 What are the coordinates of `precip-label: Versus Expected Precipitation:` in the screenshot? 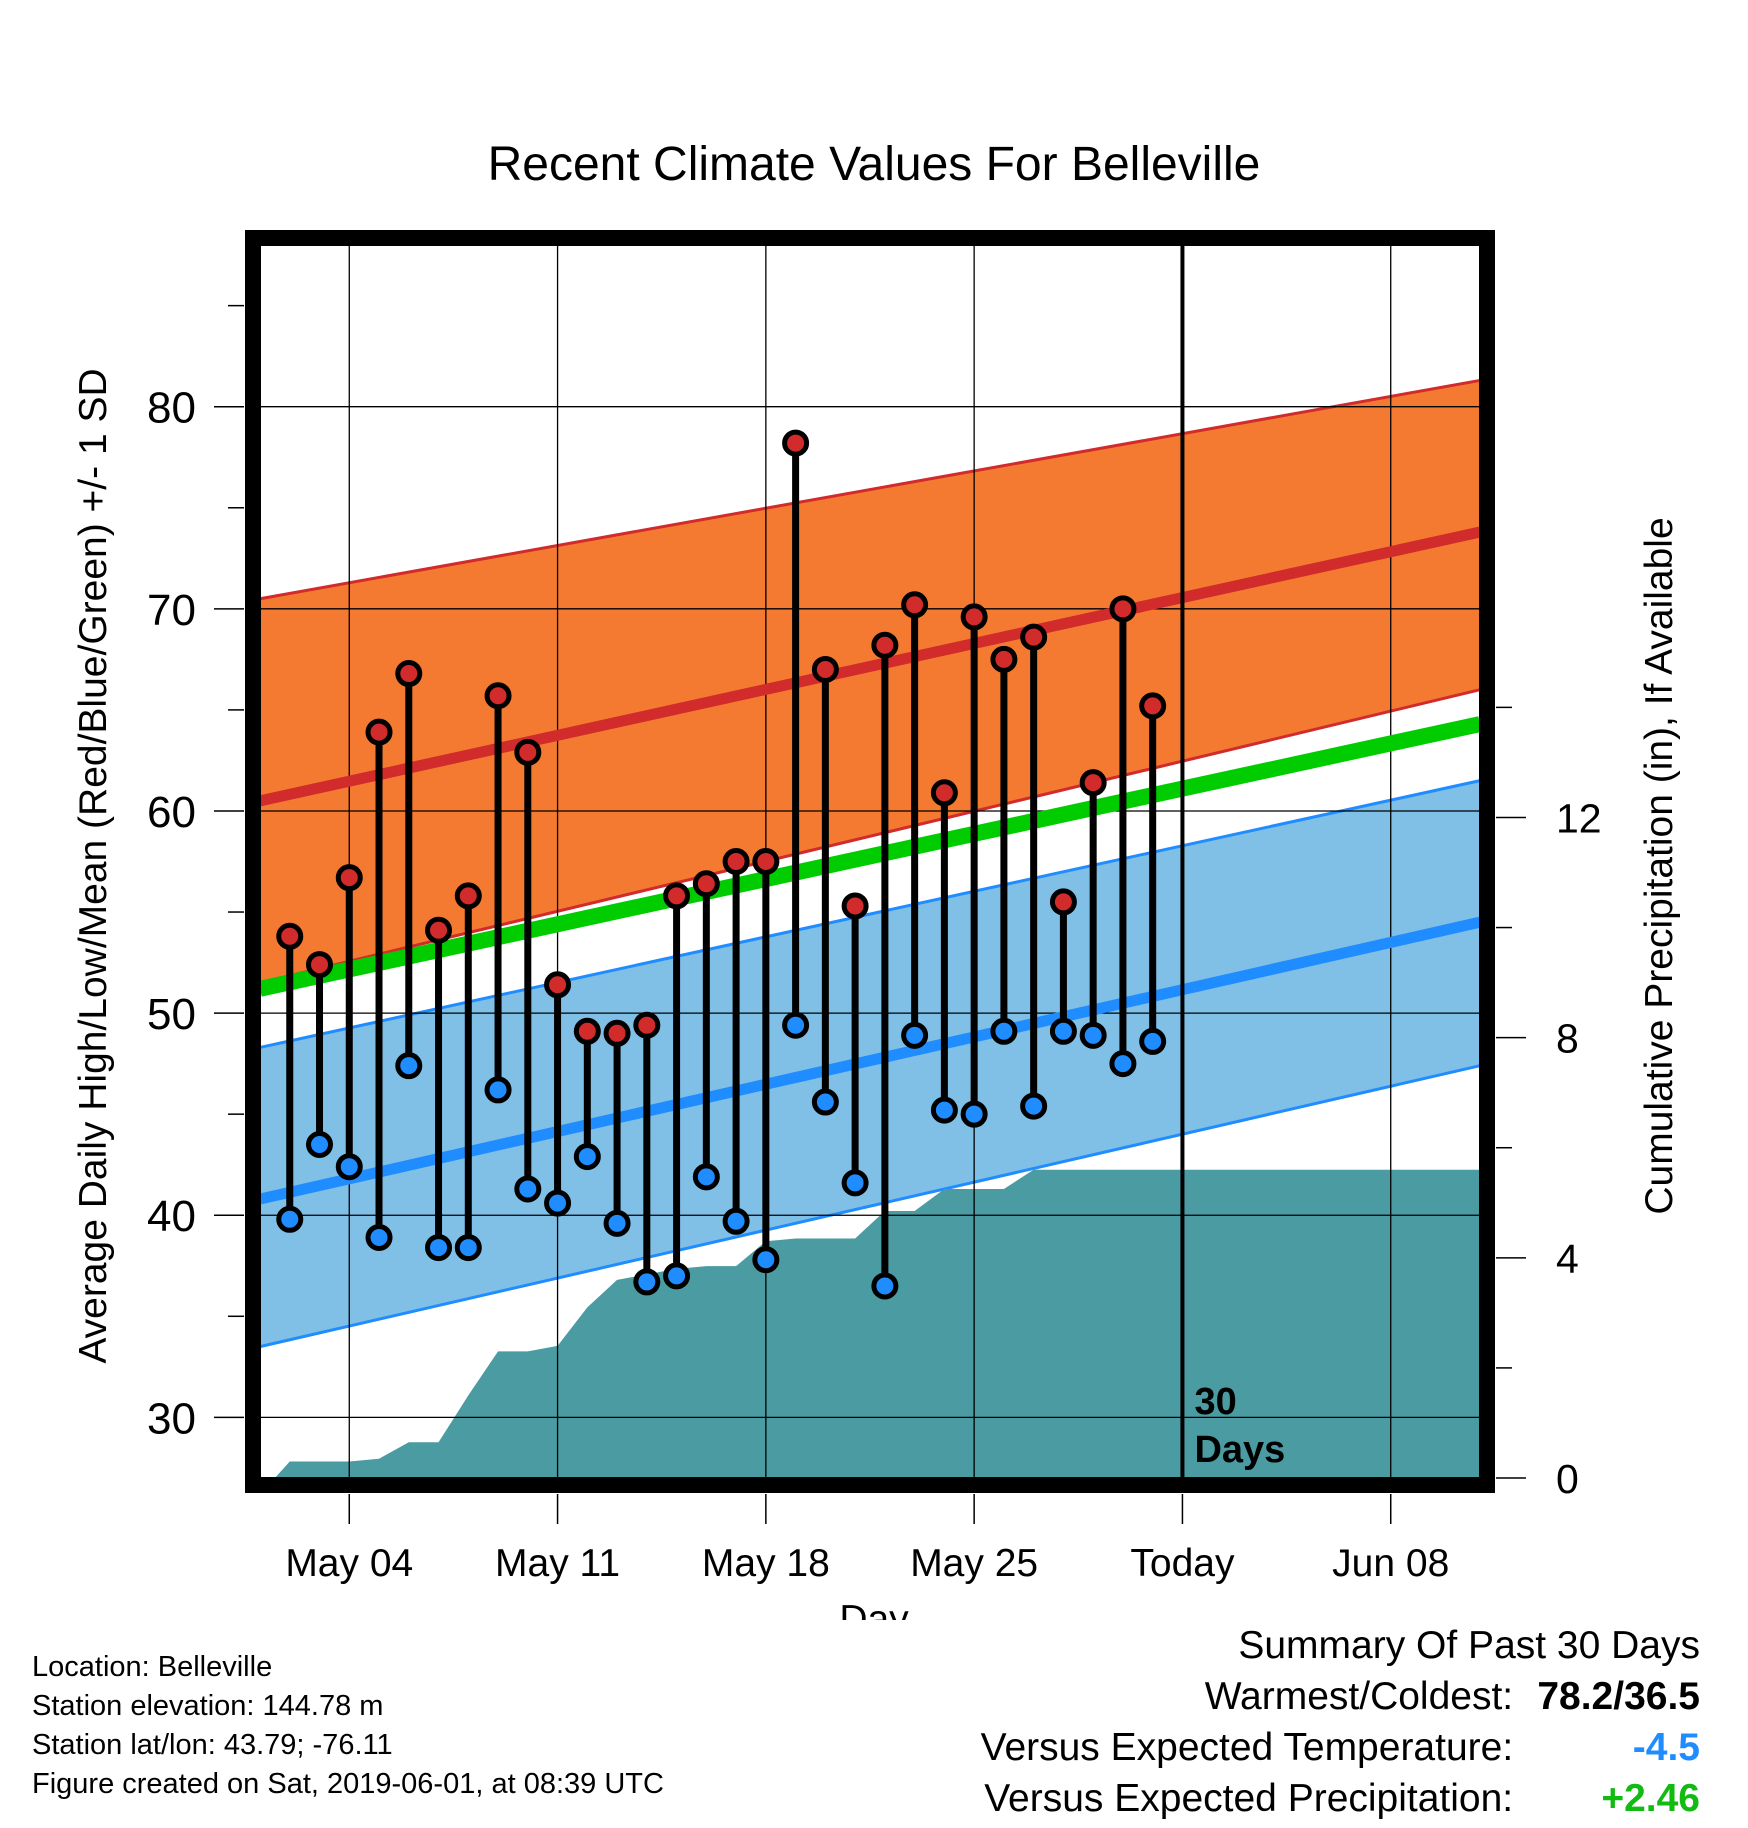 It's located at (1249, 1798).